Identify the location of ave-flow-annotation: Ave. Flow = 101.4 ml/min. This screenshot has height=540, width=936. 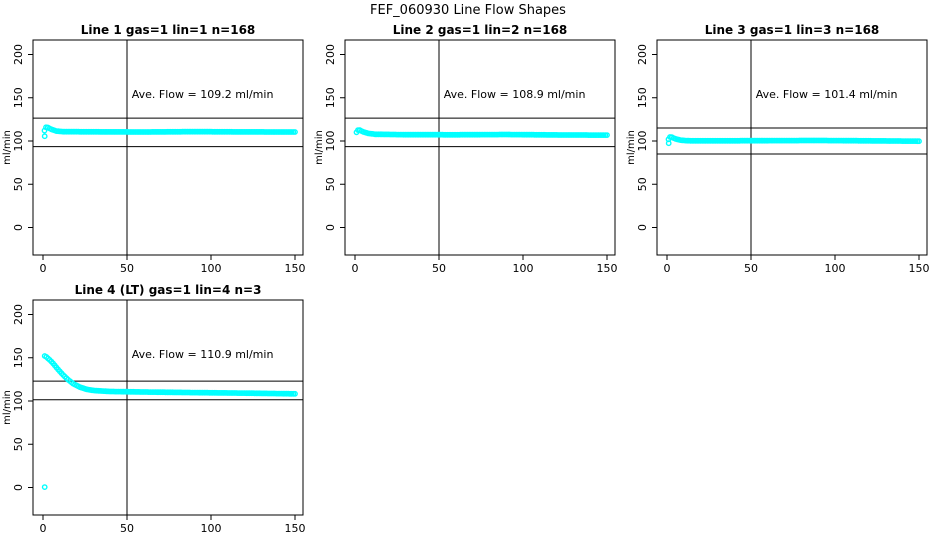
(827, 94).